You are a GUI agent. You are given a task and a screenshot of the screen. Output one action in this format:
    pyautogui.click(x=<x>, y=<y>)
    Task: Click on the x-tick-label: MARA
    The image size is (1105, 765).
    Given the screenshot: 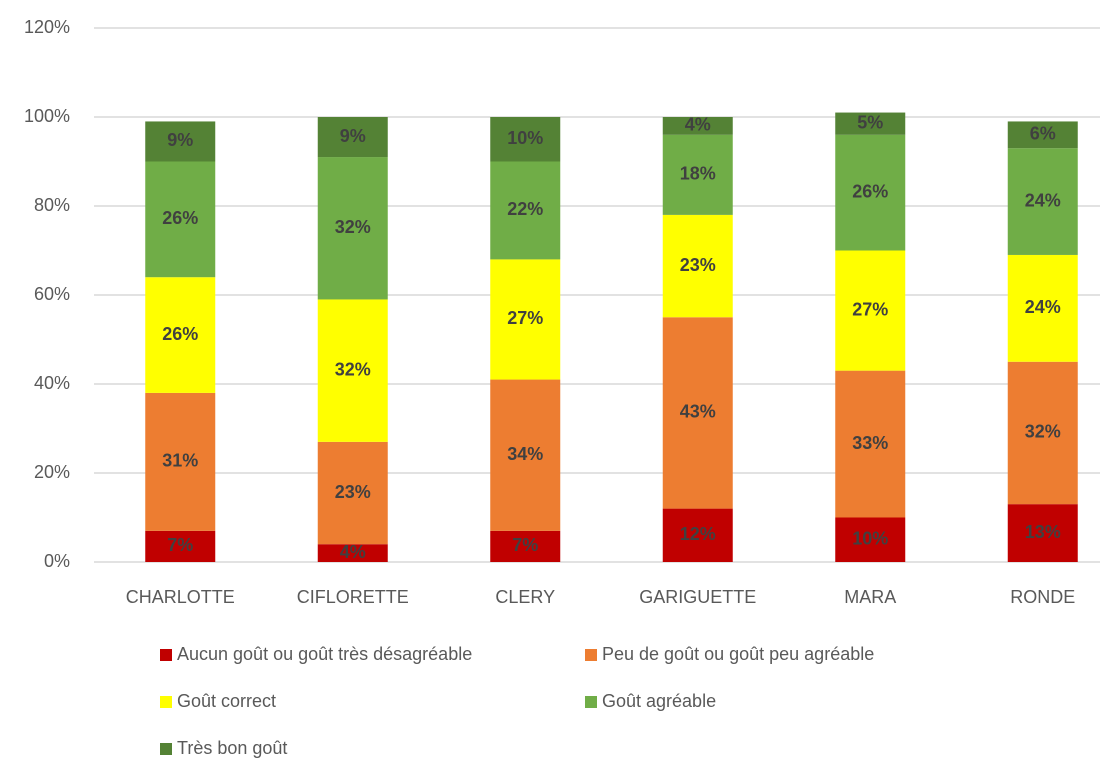 What is the action you would take?
    pyautogui.click(x=870, y=597)
    